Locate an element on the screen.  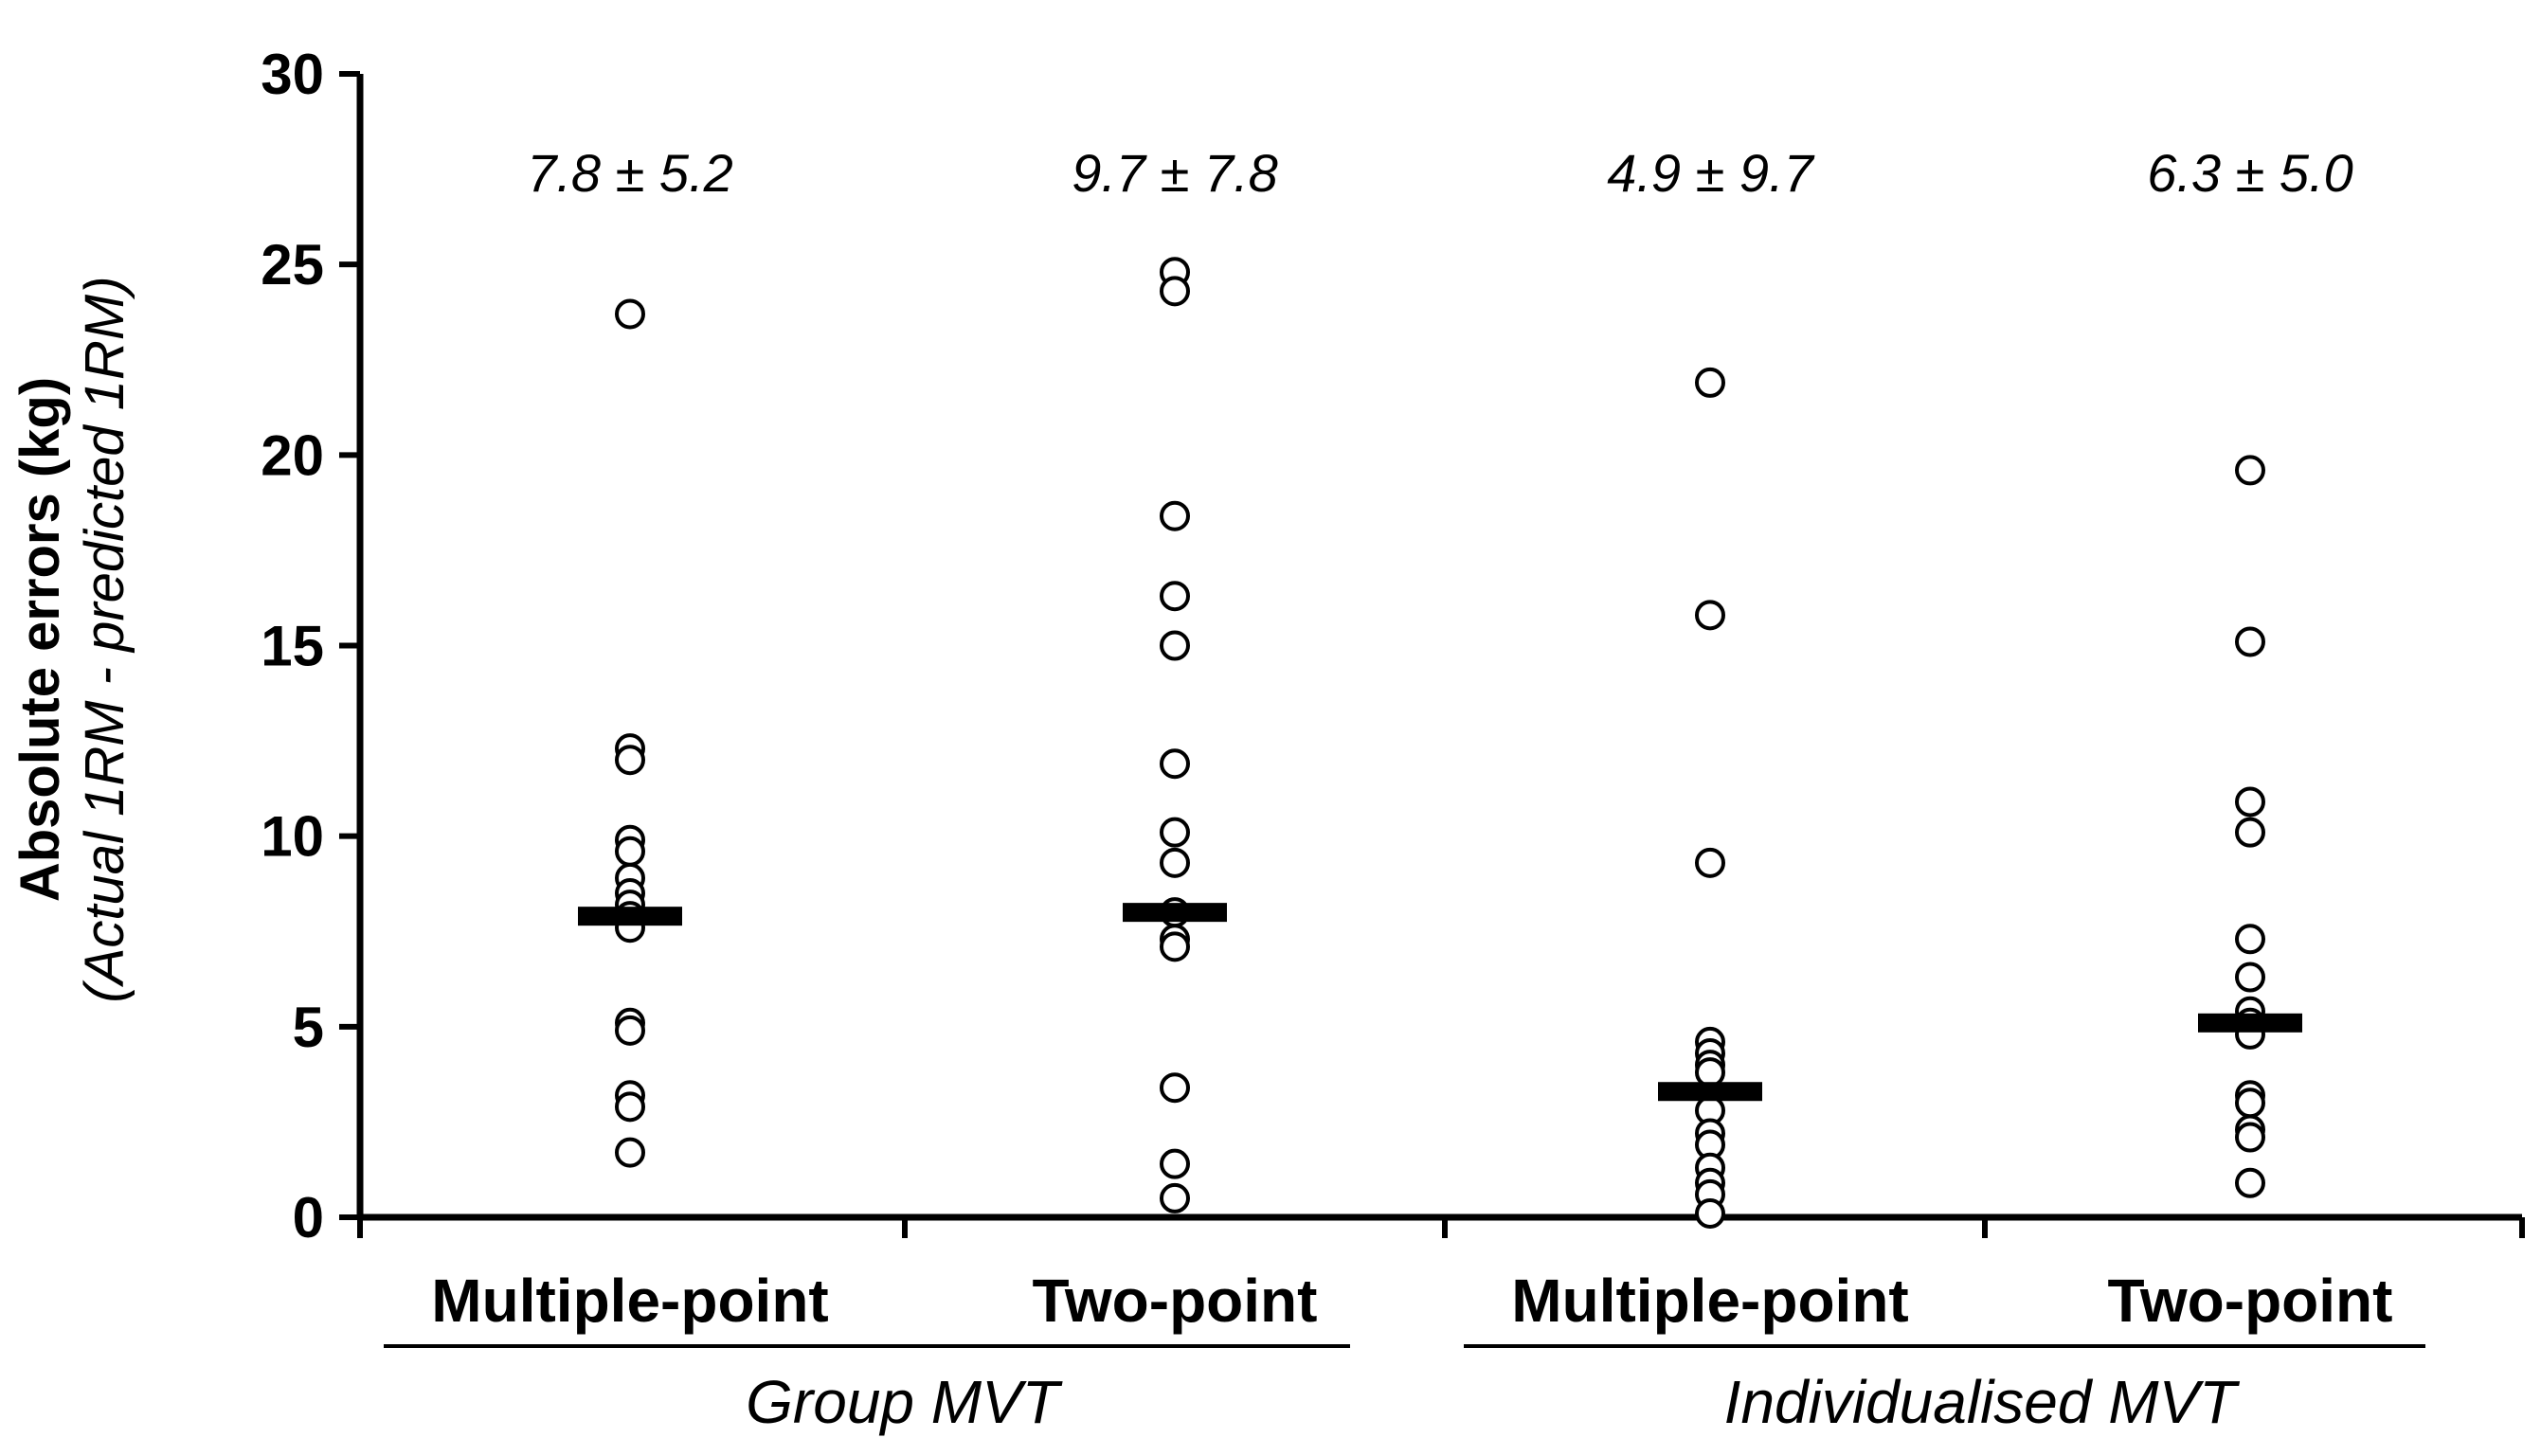
y-tick-label: 30 is located at coordinates (293, 74).